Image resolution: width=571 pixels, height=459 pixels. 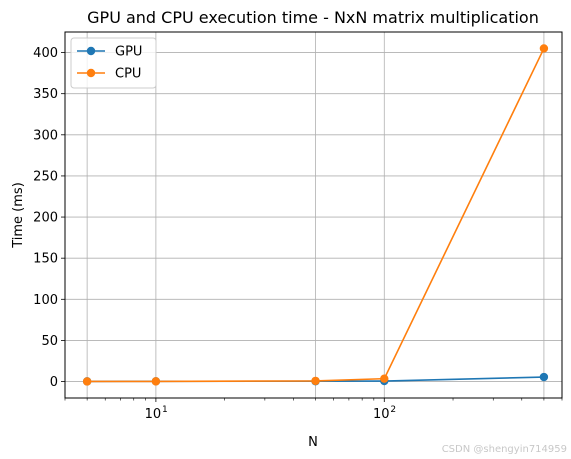 What do you see at coordinates (381, 414) in the screenshot?
I see `x-tick-label-100: 10` at bounding box center [381, 414].